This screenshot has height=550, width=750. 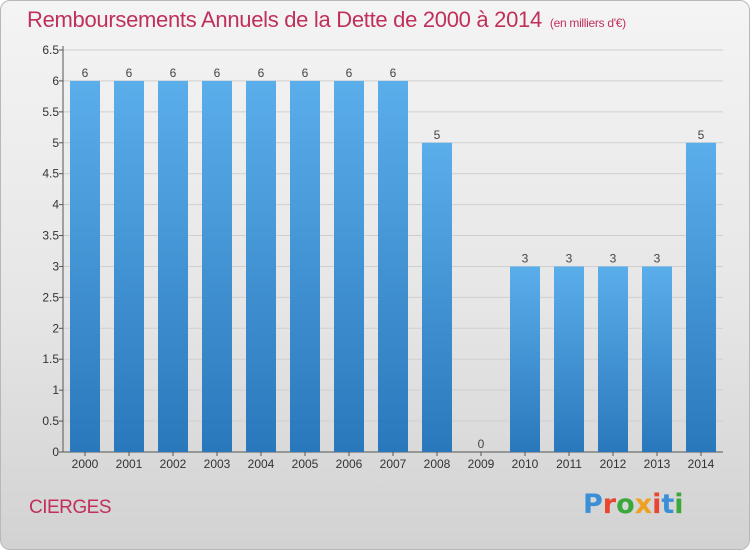 I want to click on x-tick-label-2010: 2010, so click(x=525, y=464).